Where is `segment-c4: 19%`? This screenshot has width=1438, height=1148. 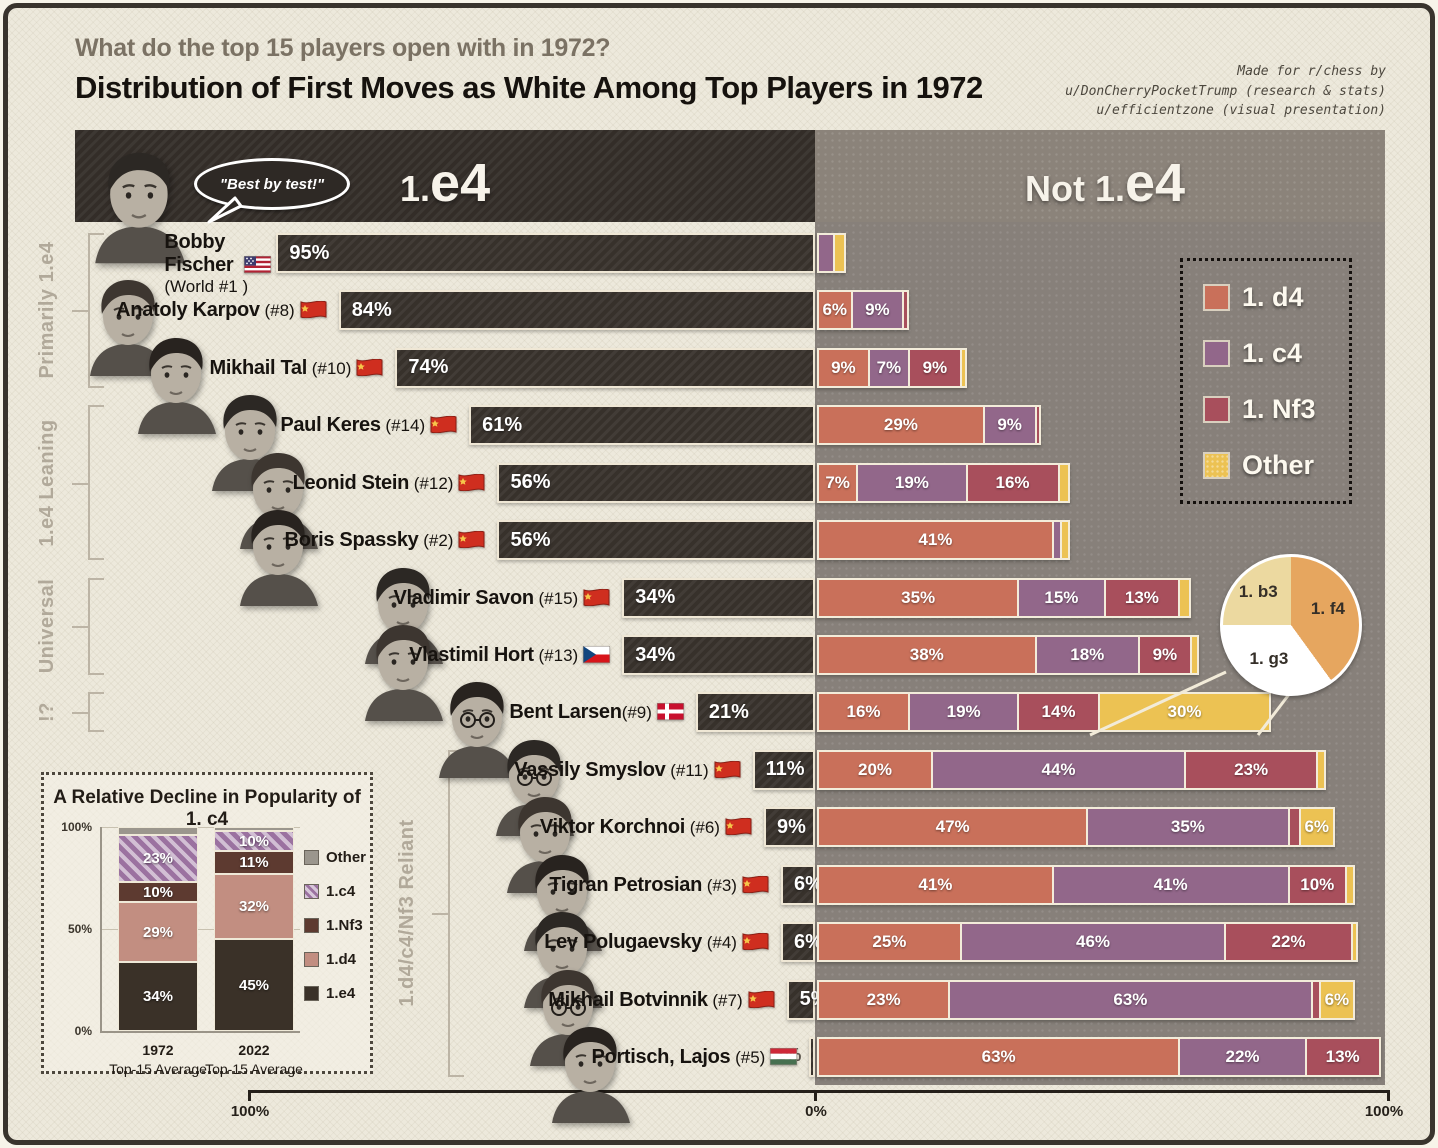 segment-c4: 19% is located at coordinates (912, 482).